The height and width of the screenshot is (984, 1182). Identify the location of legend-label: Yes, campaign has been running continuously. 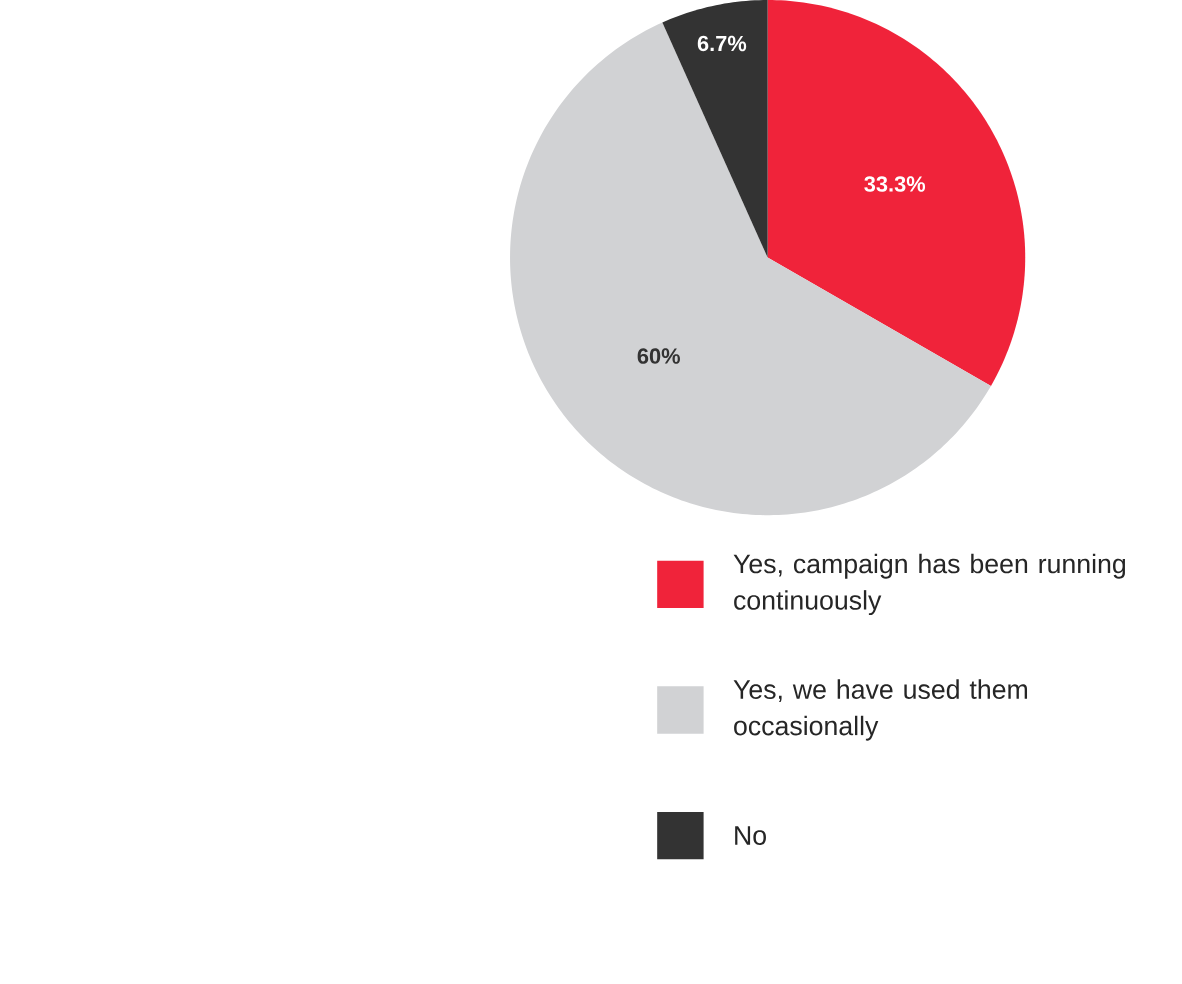
(929, 584).